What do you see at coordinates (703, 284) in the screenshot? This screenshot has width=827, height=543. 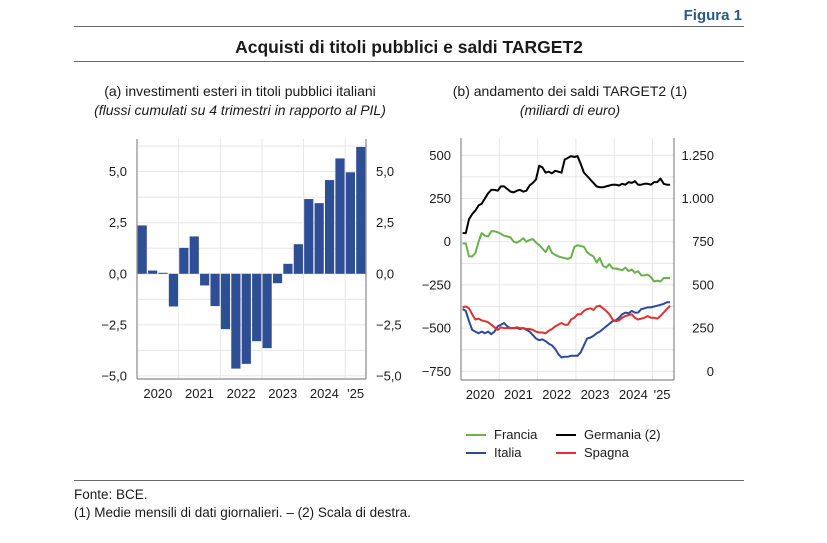 I see `y-tick-label-right: 500` at bounding box center [703, 284].